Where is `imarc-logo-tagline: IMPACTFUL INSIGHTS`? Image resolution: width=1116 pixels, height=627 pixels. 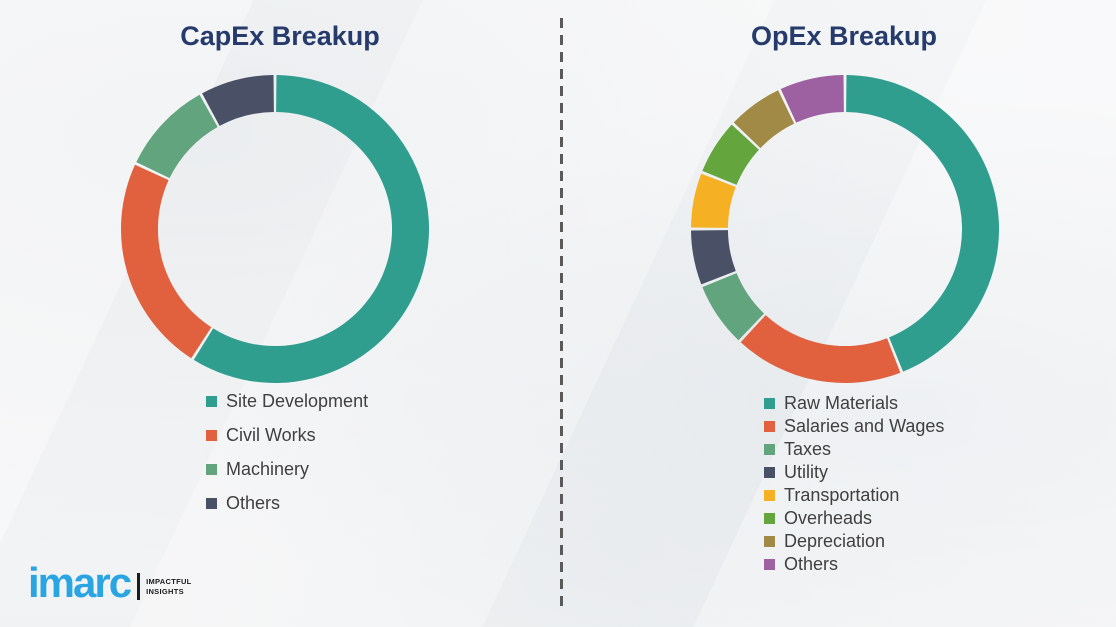
imarc-logo-tagline: IMPACTFUL INSIGHTS is located at coordinates (168, 586).